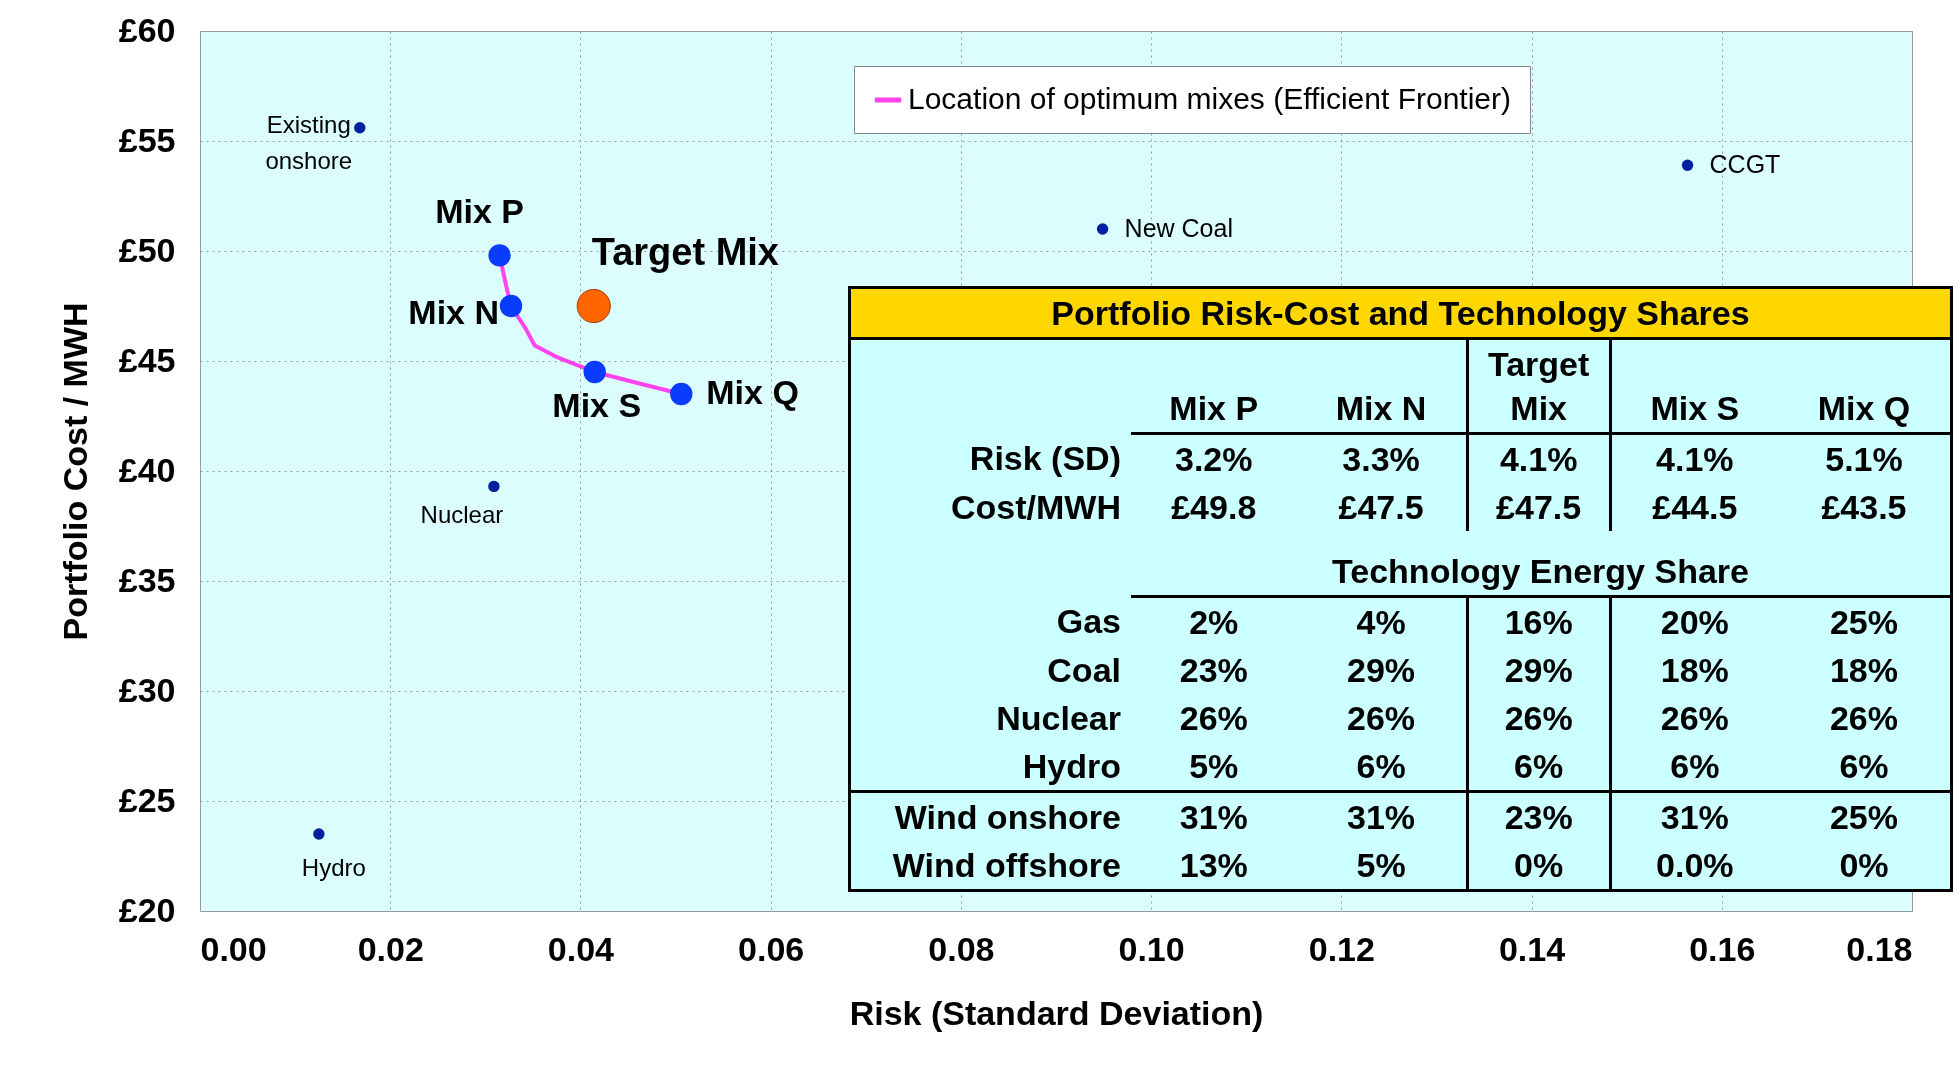  I want to click on annotation: Mix N, so click(454, 312).